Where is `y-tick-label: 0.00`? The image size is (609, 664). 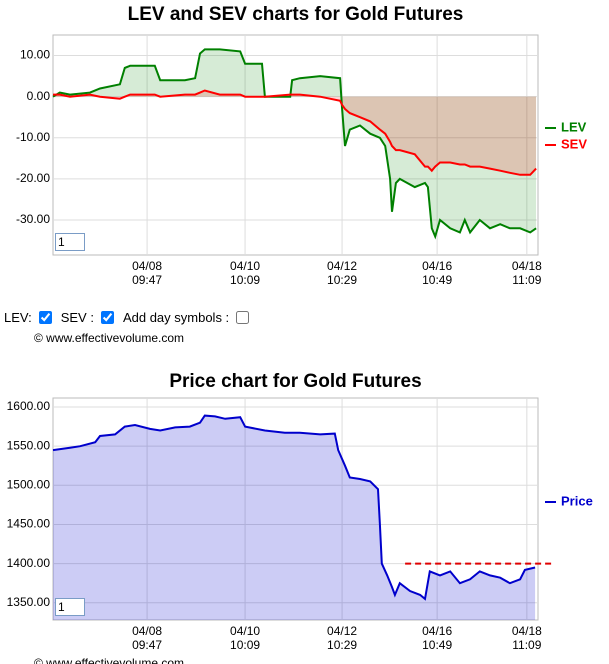 y-tick-label: 0.00 is located at coordinates (39, 96).